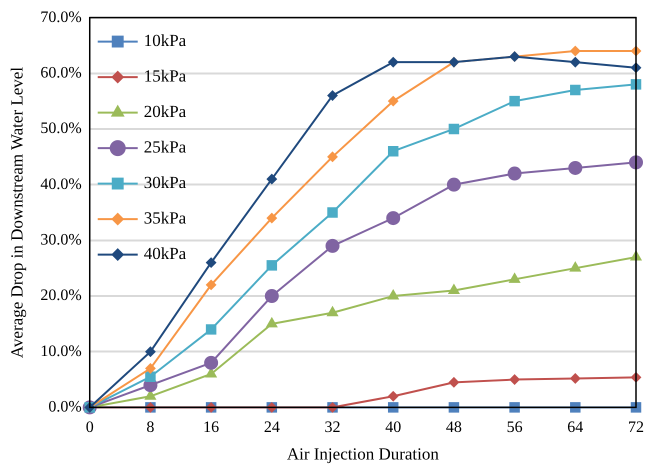 The width and height of the screenshot is (666, 473). I want to click on y-tick-label: 0.0%, so click(65, 407).